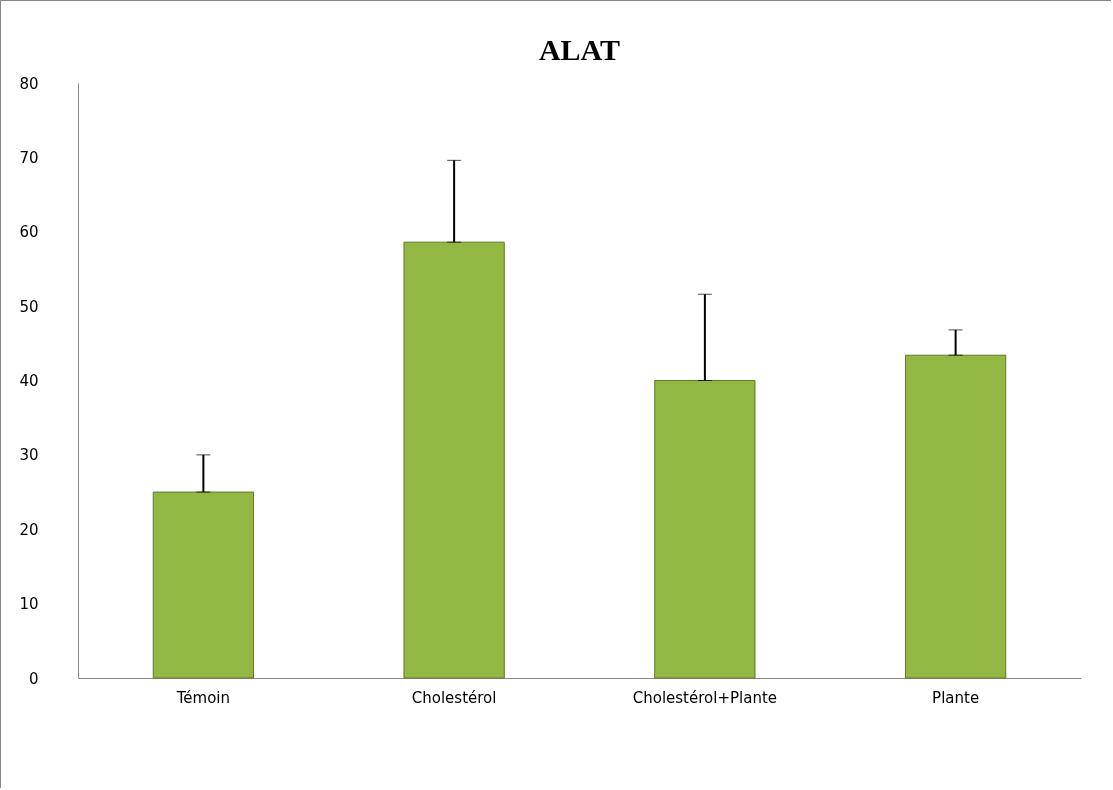 The image size is (1113, 790). Describe the element at coordinates (29, 604) in the screenshot. I see `y-tick-label: 10` at that location.